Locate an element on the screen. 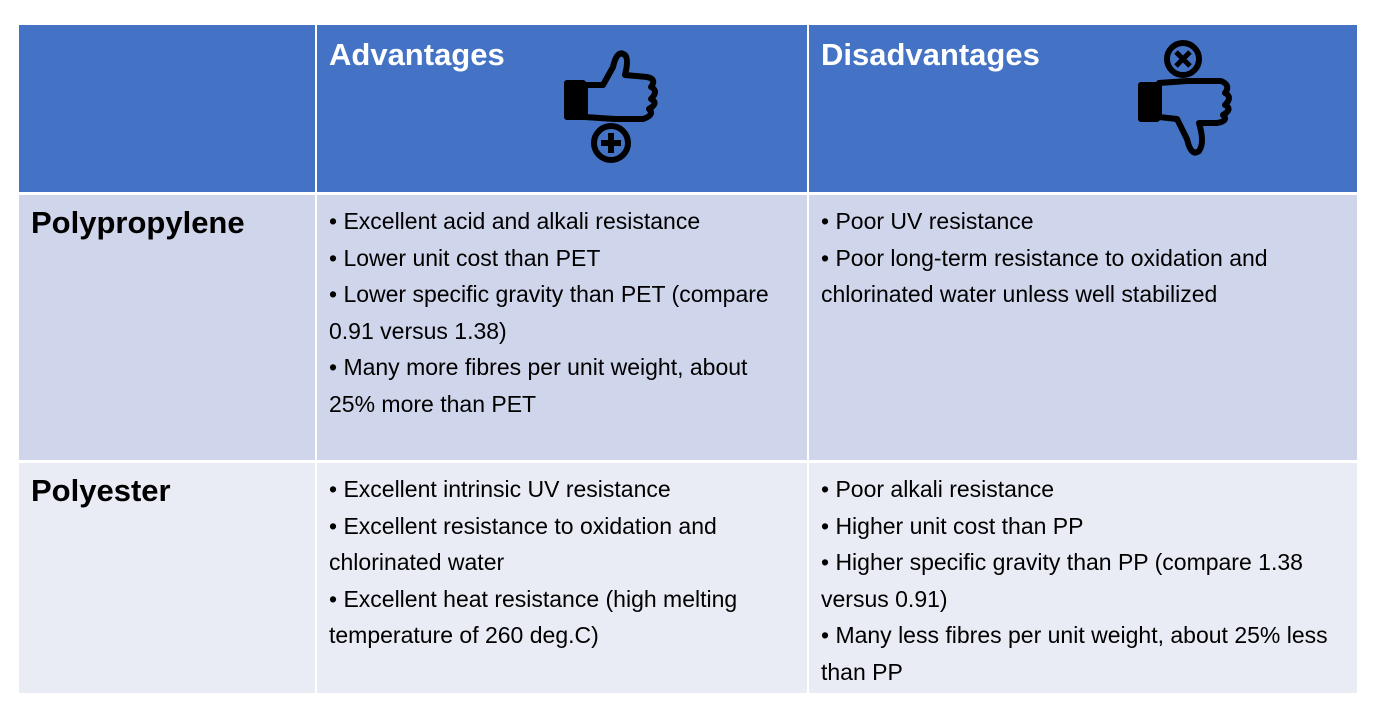 The image size is (1379, 710). bullet-item: • Excellent acid and alkali resistance is located at coordinates (515, 221).